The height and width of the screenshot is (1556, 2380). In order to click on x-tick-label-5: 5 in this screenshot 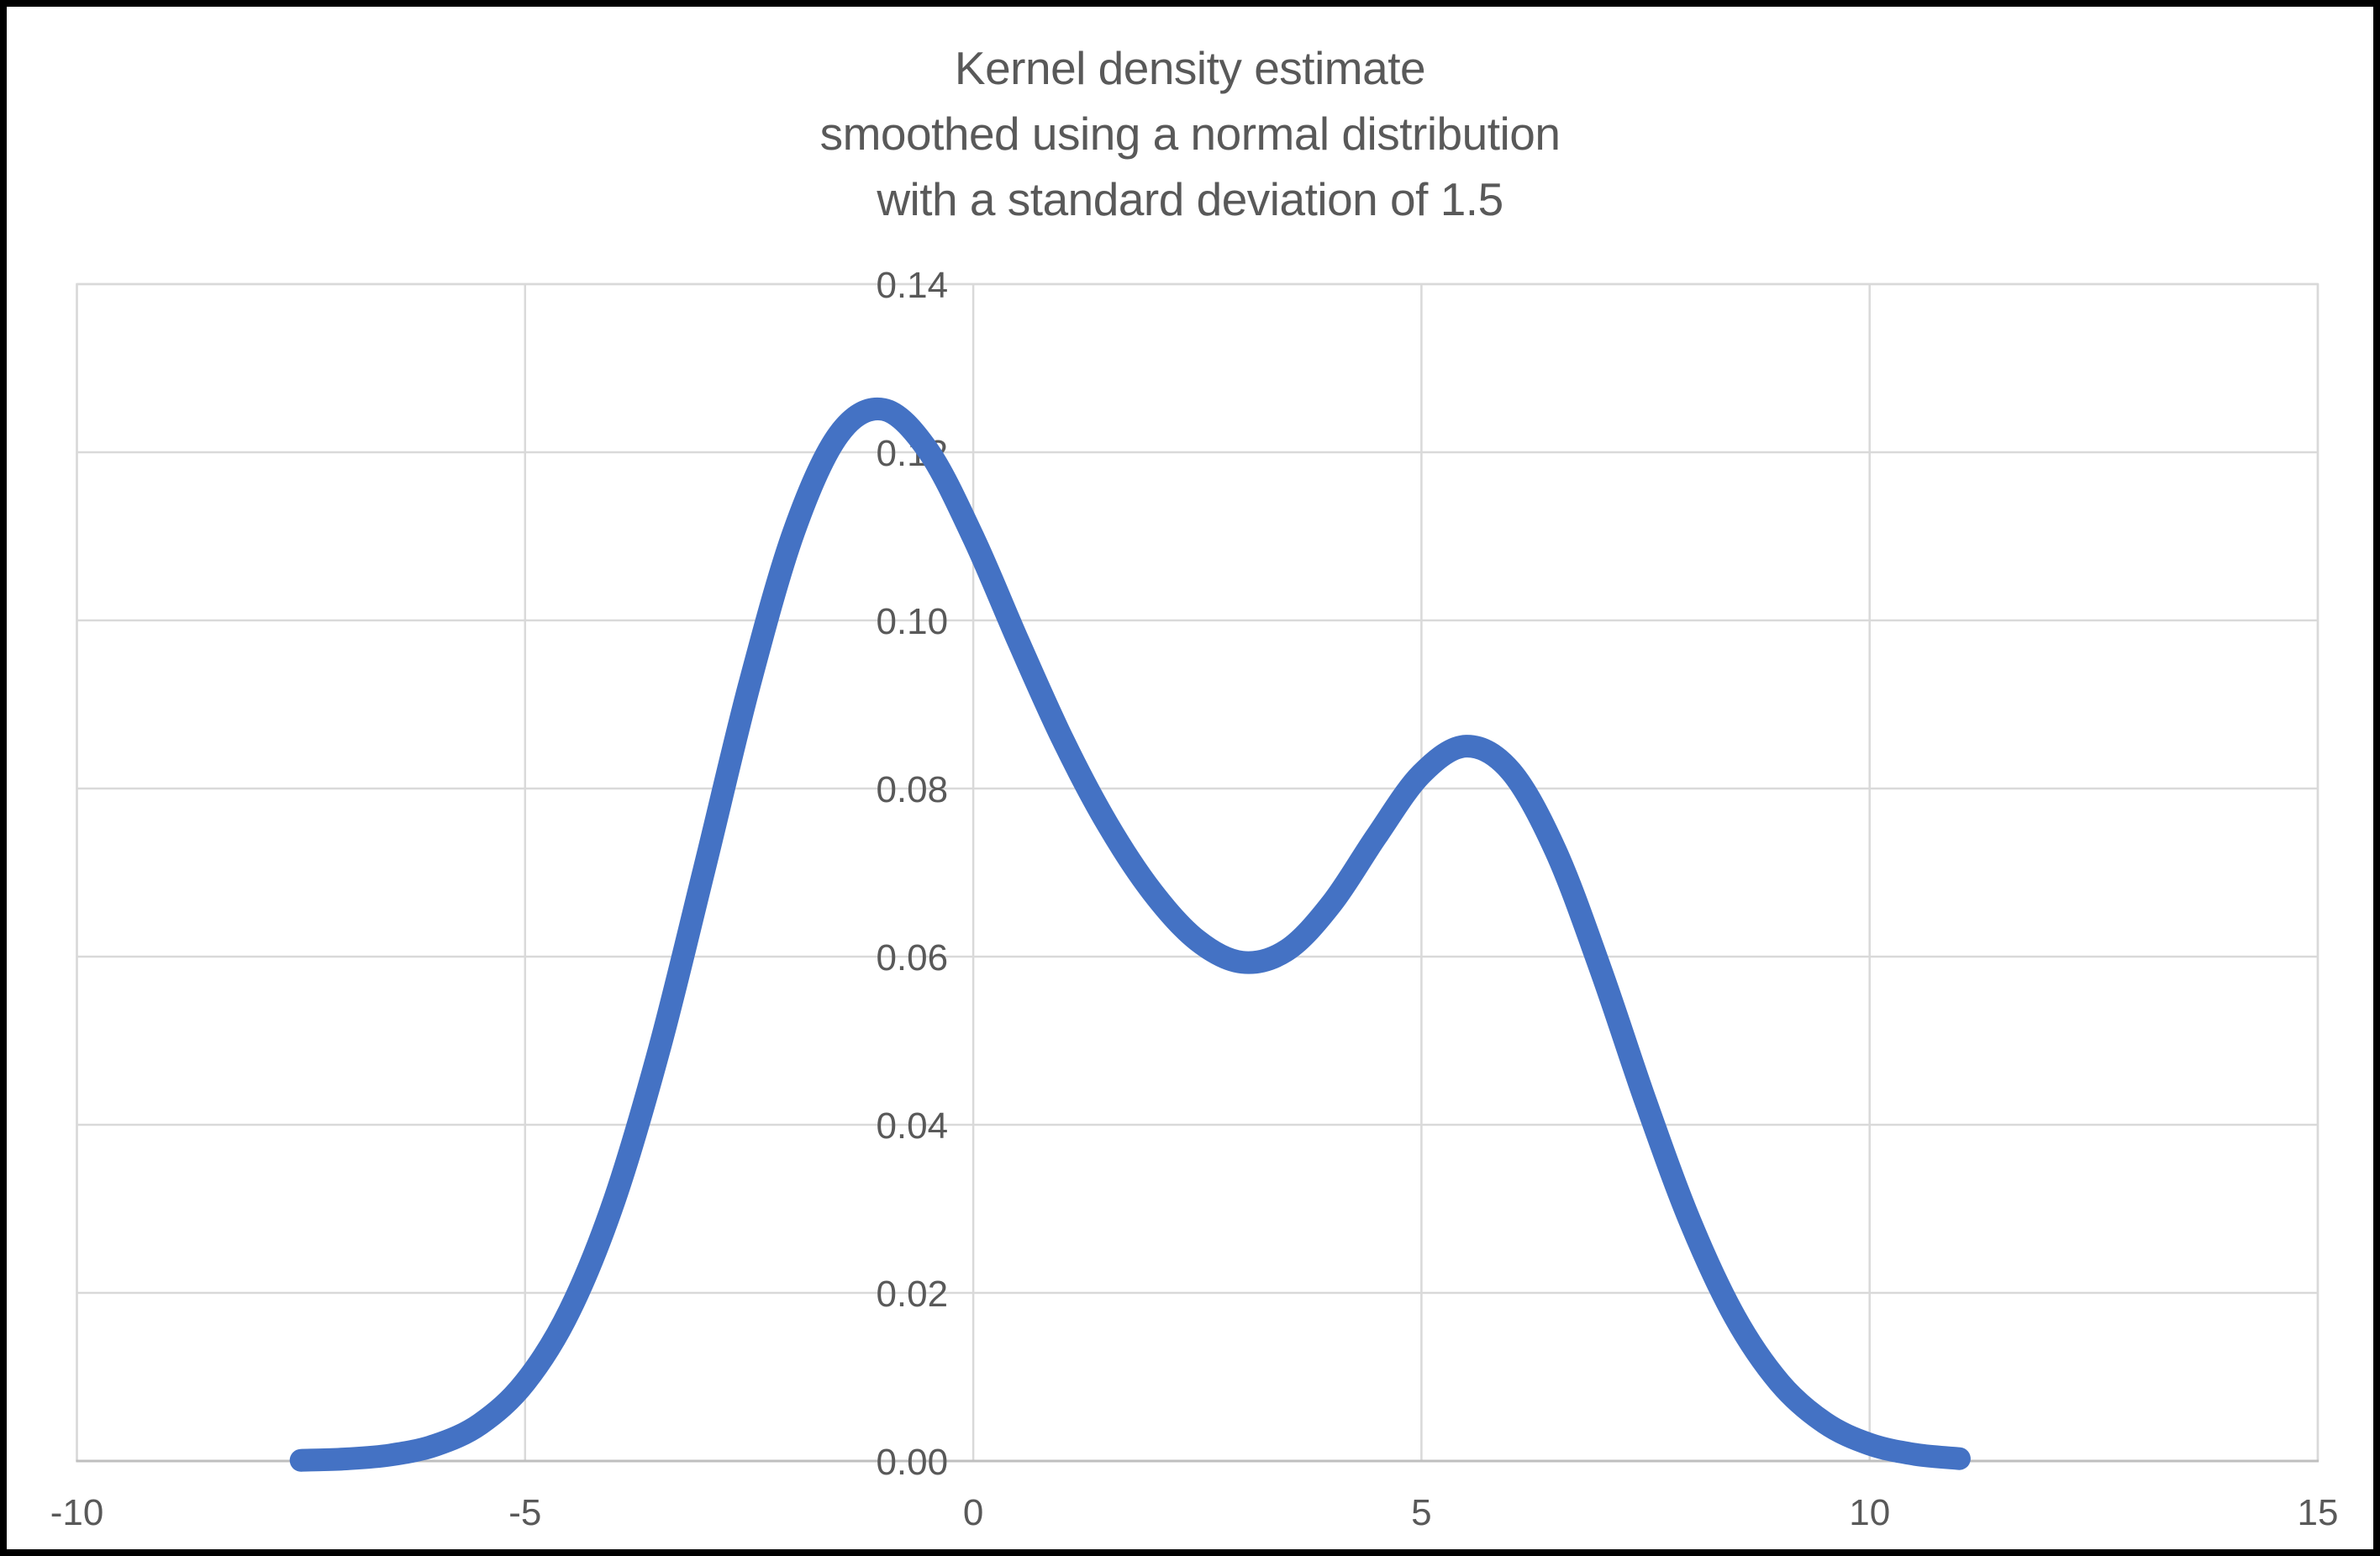, I will do `click(1421, 1512)`.